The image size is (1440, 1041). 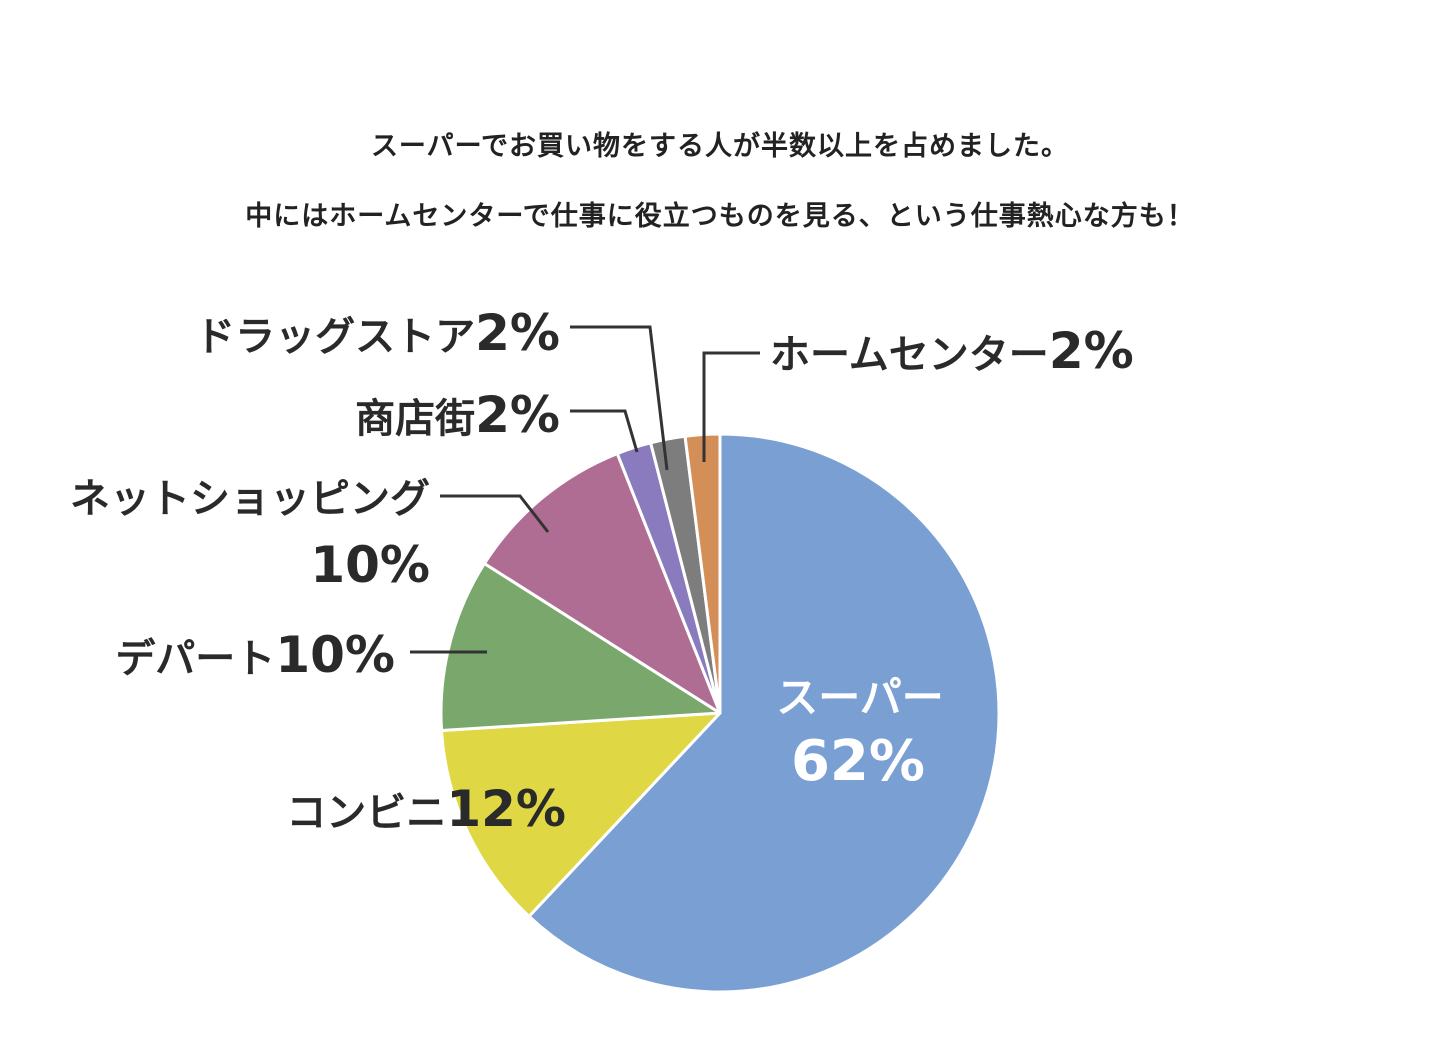 What do you see at coordinates (506, 809) in the screenshot?
I see `conveni-value: 12%` at bounding box center [506, 809].